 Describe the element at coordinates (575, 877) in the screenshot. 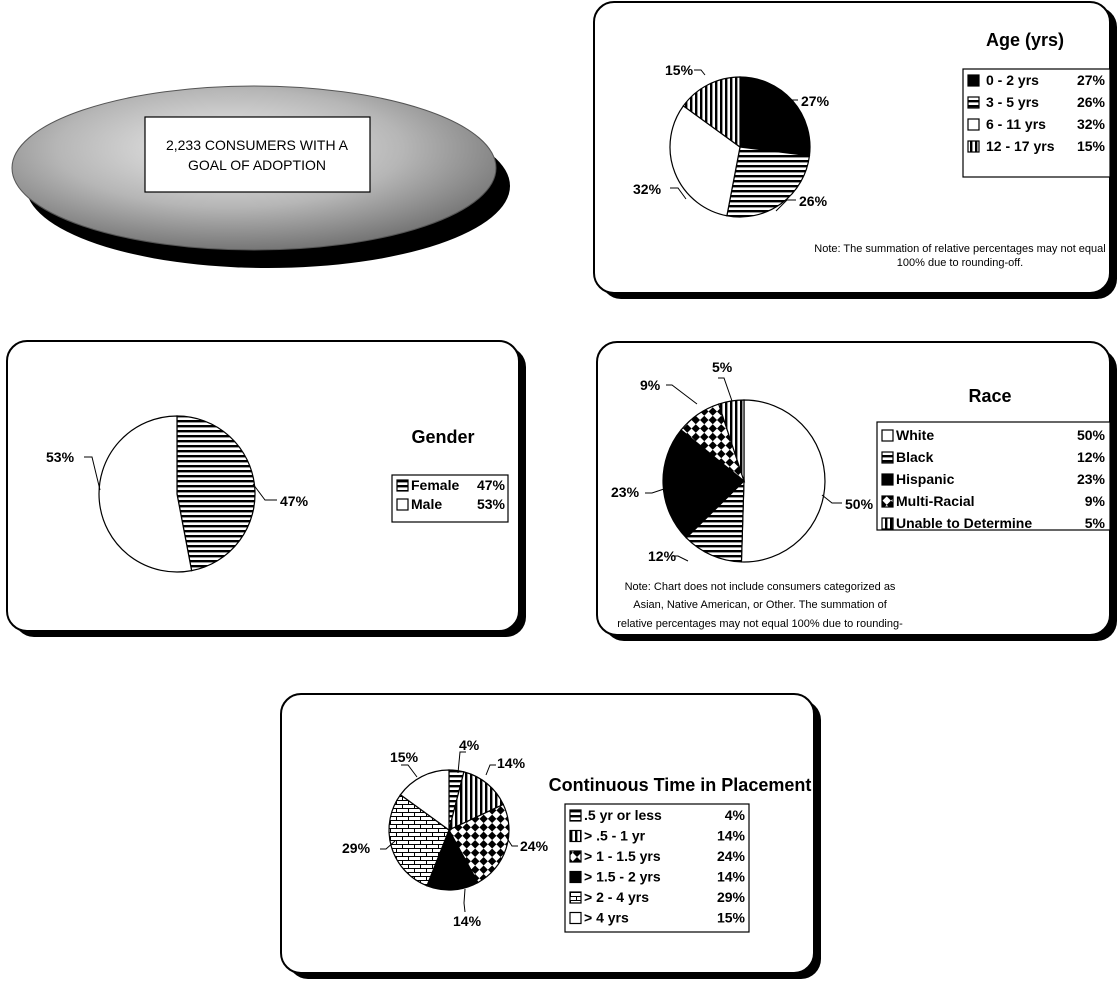

I see `placement-legend-swatch-1-5-2-yrs` at that location.